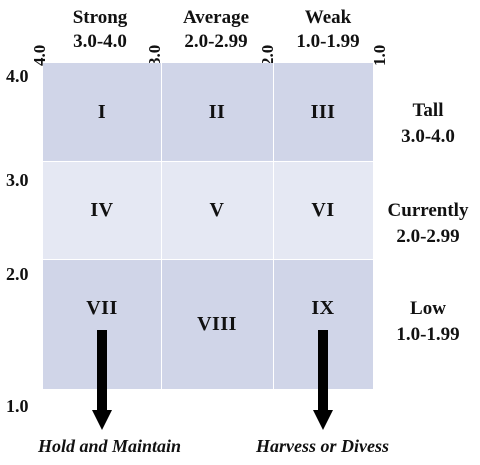  What do you see at coordinates (428, 124) in the screenshot?
I see `row-label-tall: Tall 3.0-4.0` at bounding box center [428, 124].